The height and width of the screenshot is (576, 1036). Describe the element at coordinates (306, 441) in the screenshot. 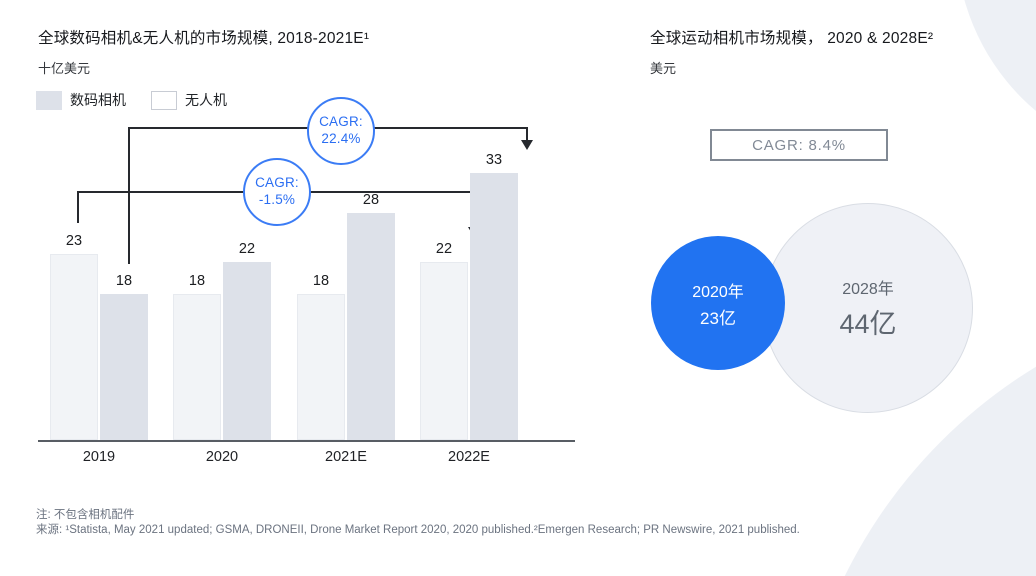

I see `x-axis-line` at that location.